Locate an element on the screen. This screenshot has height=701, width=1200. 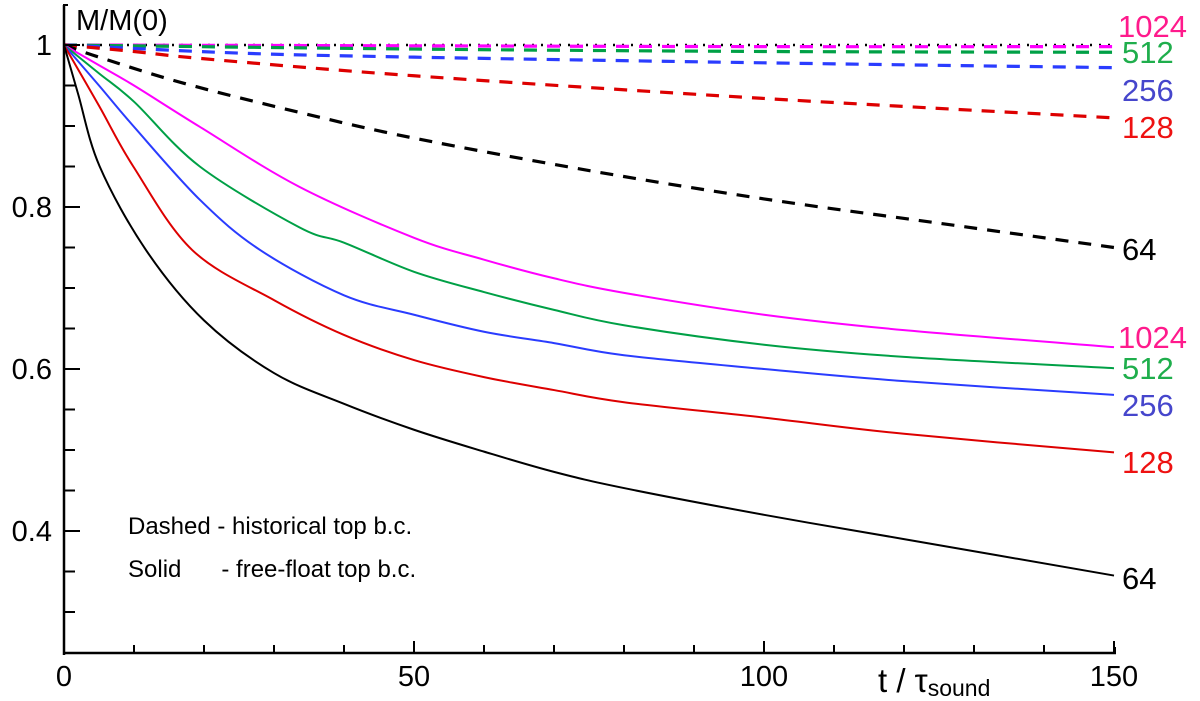
y-tick-label: 0.8 is located at coordinates (32, 208).